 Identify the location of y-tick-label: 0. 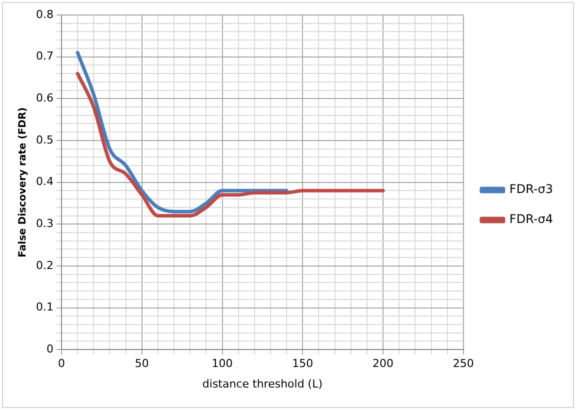
(50, 349).